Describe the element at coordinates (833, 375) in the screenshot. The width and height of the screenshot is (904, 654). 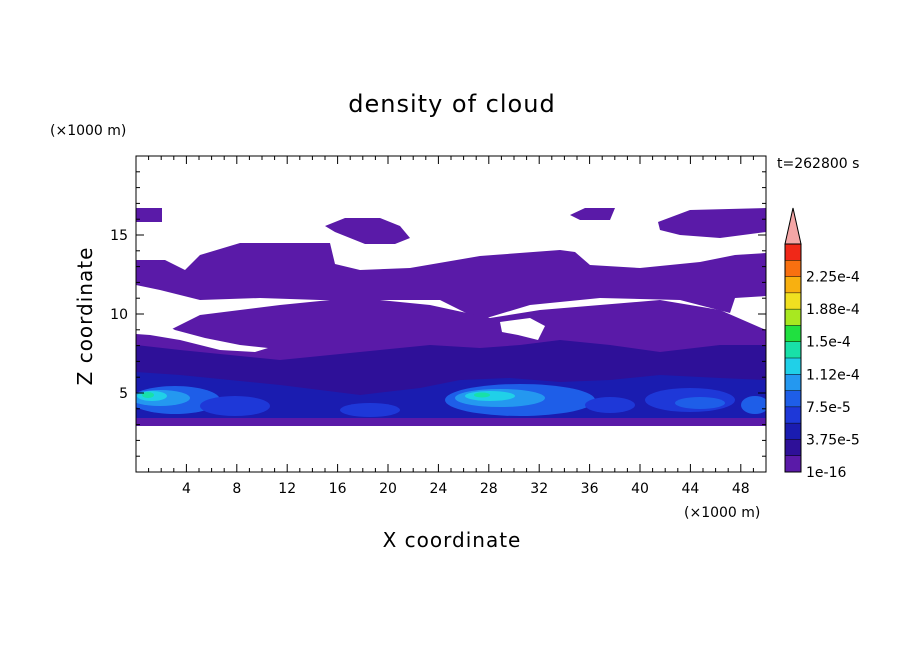
I see `colorbar-label: 1.12e-4` at that location.